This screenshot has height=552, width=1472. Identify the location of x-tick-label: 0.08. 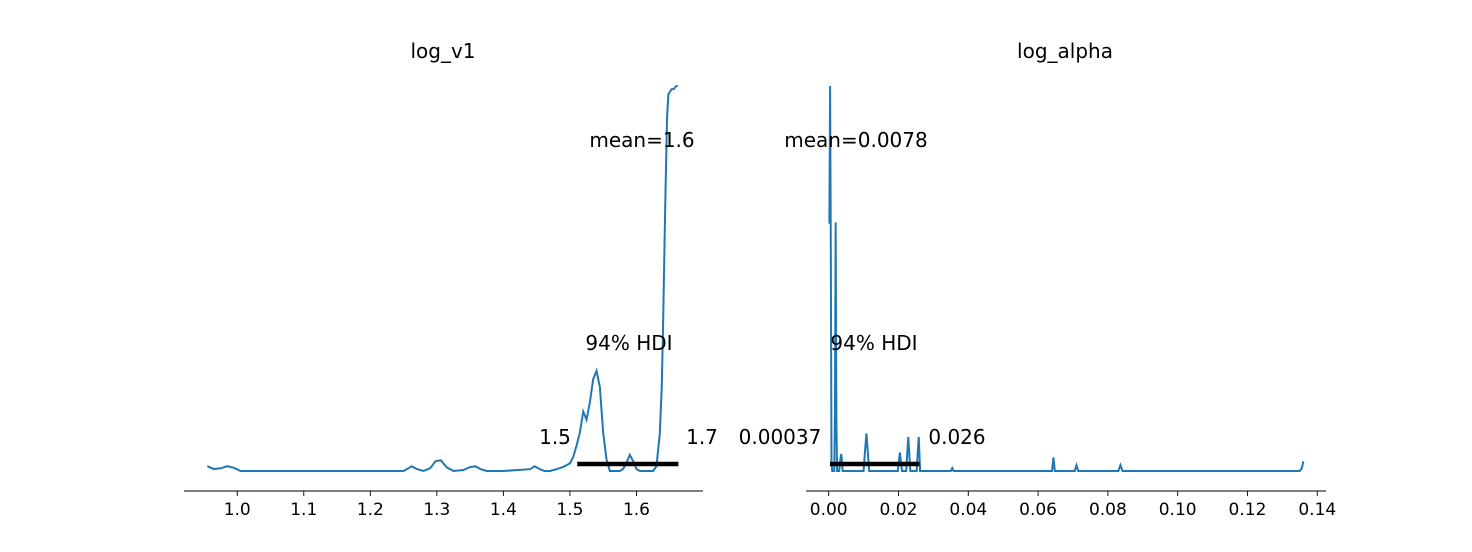
(1108, 510).